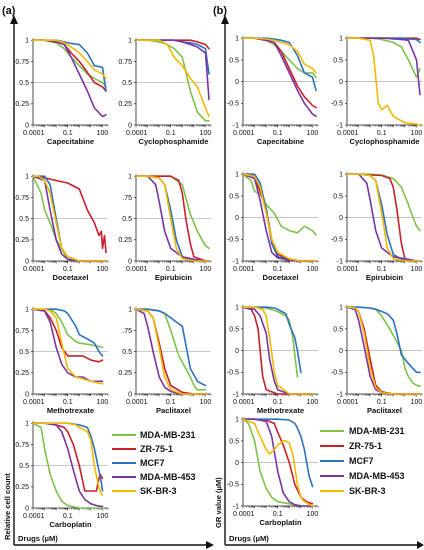 The width and height of the screenshot is (424, 550). What do you see at coordinates (38, 538) in the screenshot?
I see `panel-a-x-axis-title: Drugs (µM)` at bounding box center [38, 538].